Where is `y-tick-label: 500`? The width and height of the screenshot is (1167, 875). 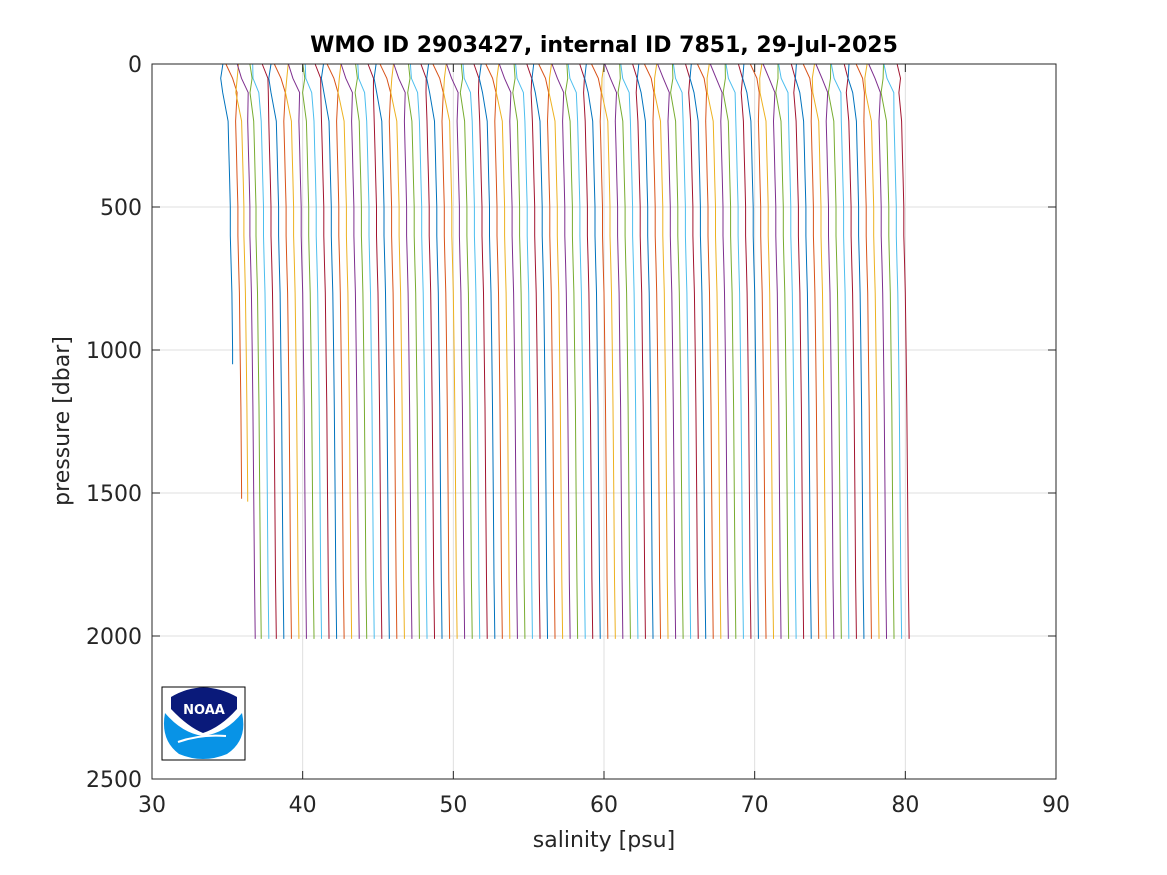 y-tick-label: 500 is located at coordinates (121, 208).